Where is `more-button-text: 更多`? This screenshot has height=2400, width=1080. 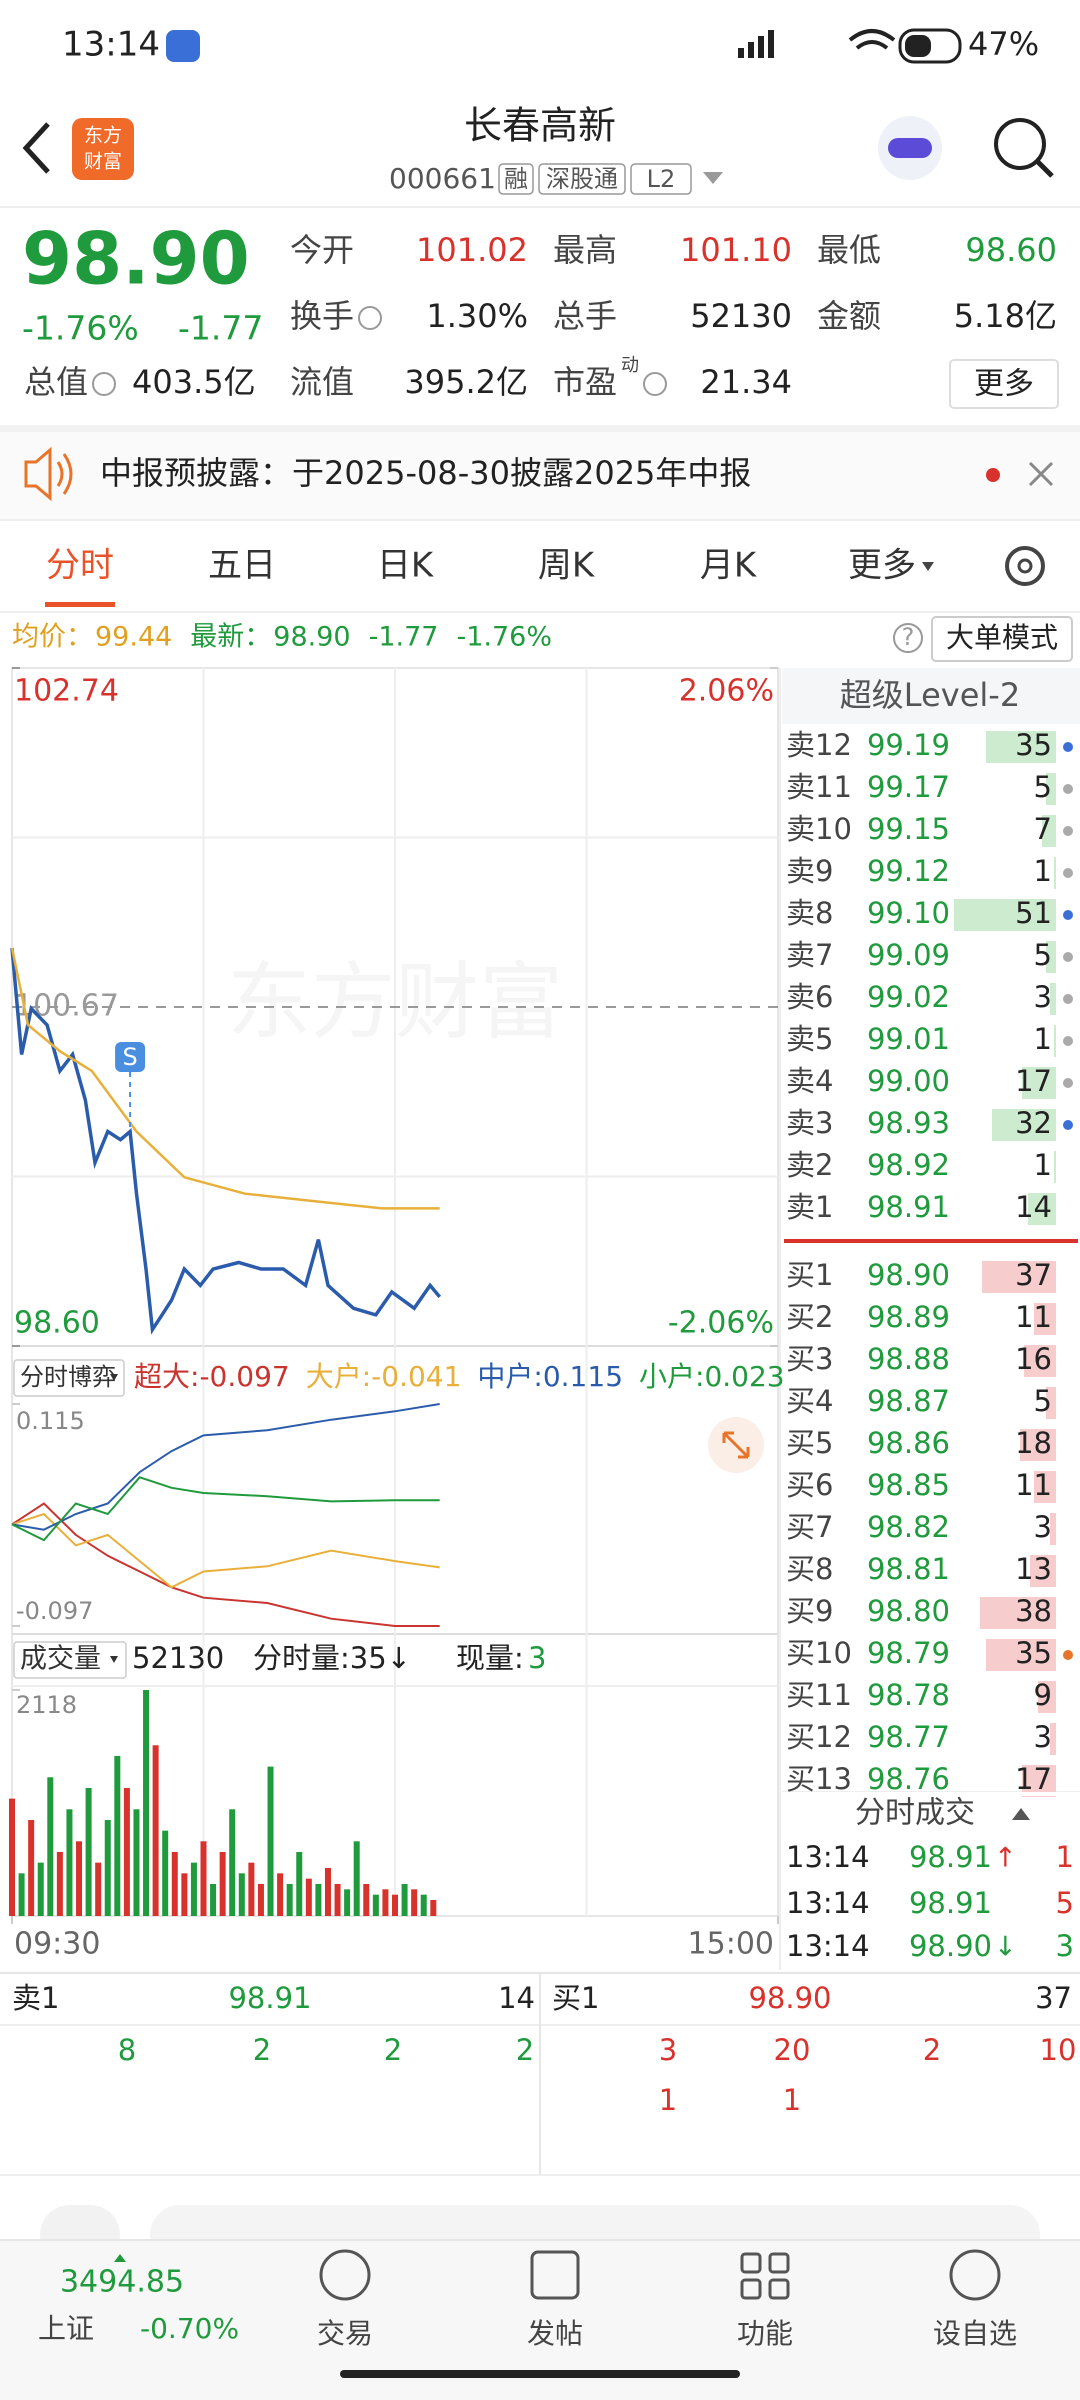 more-button-text: 更多 is located at coordinates (1004, 384).